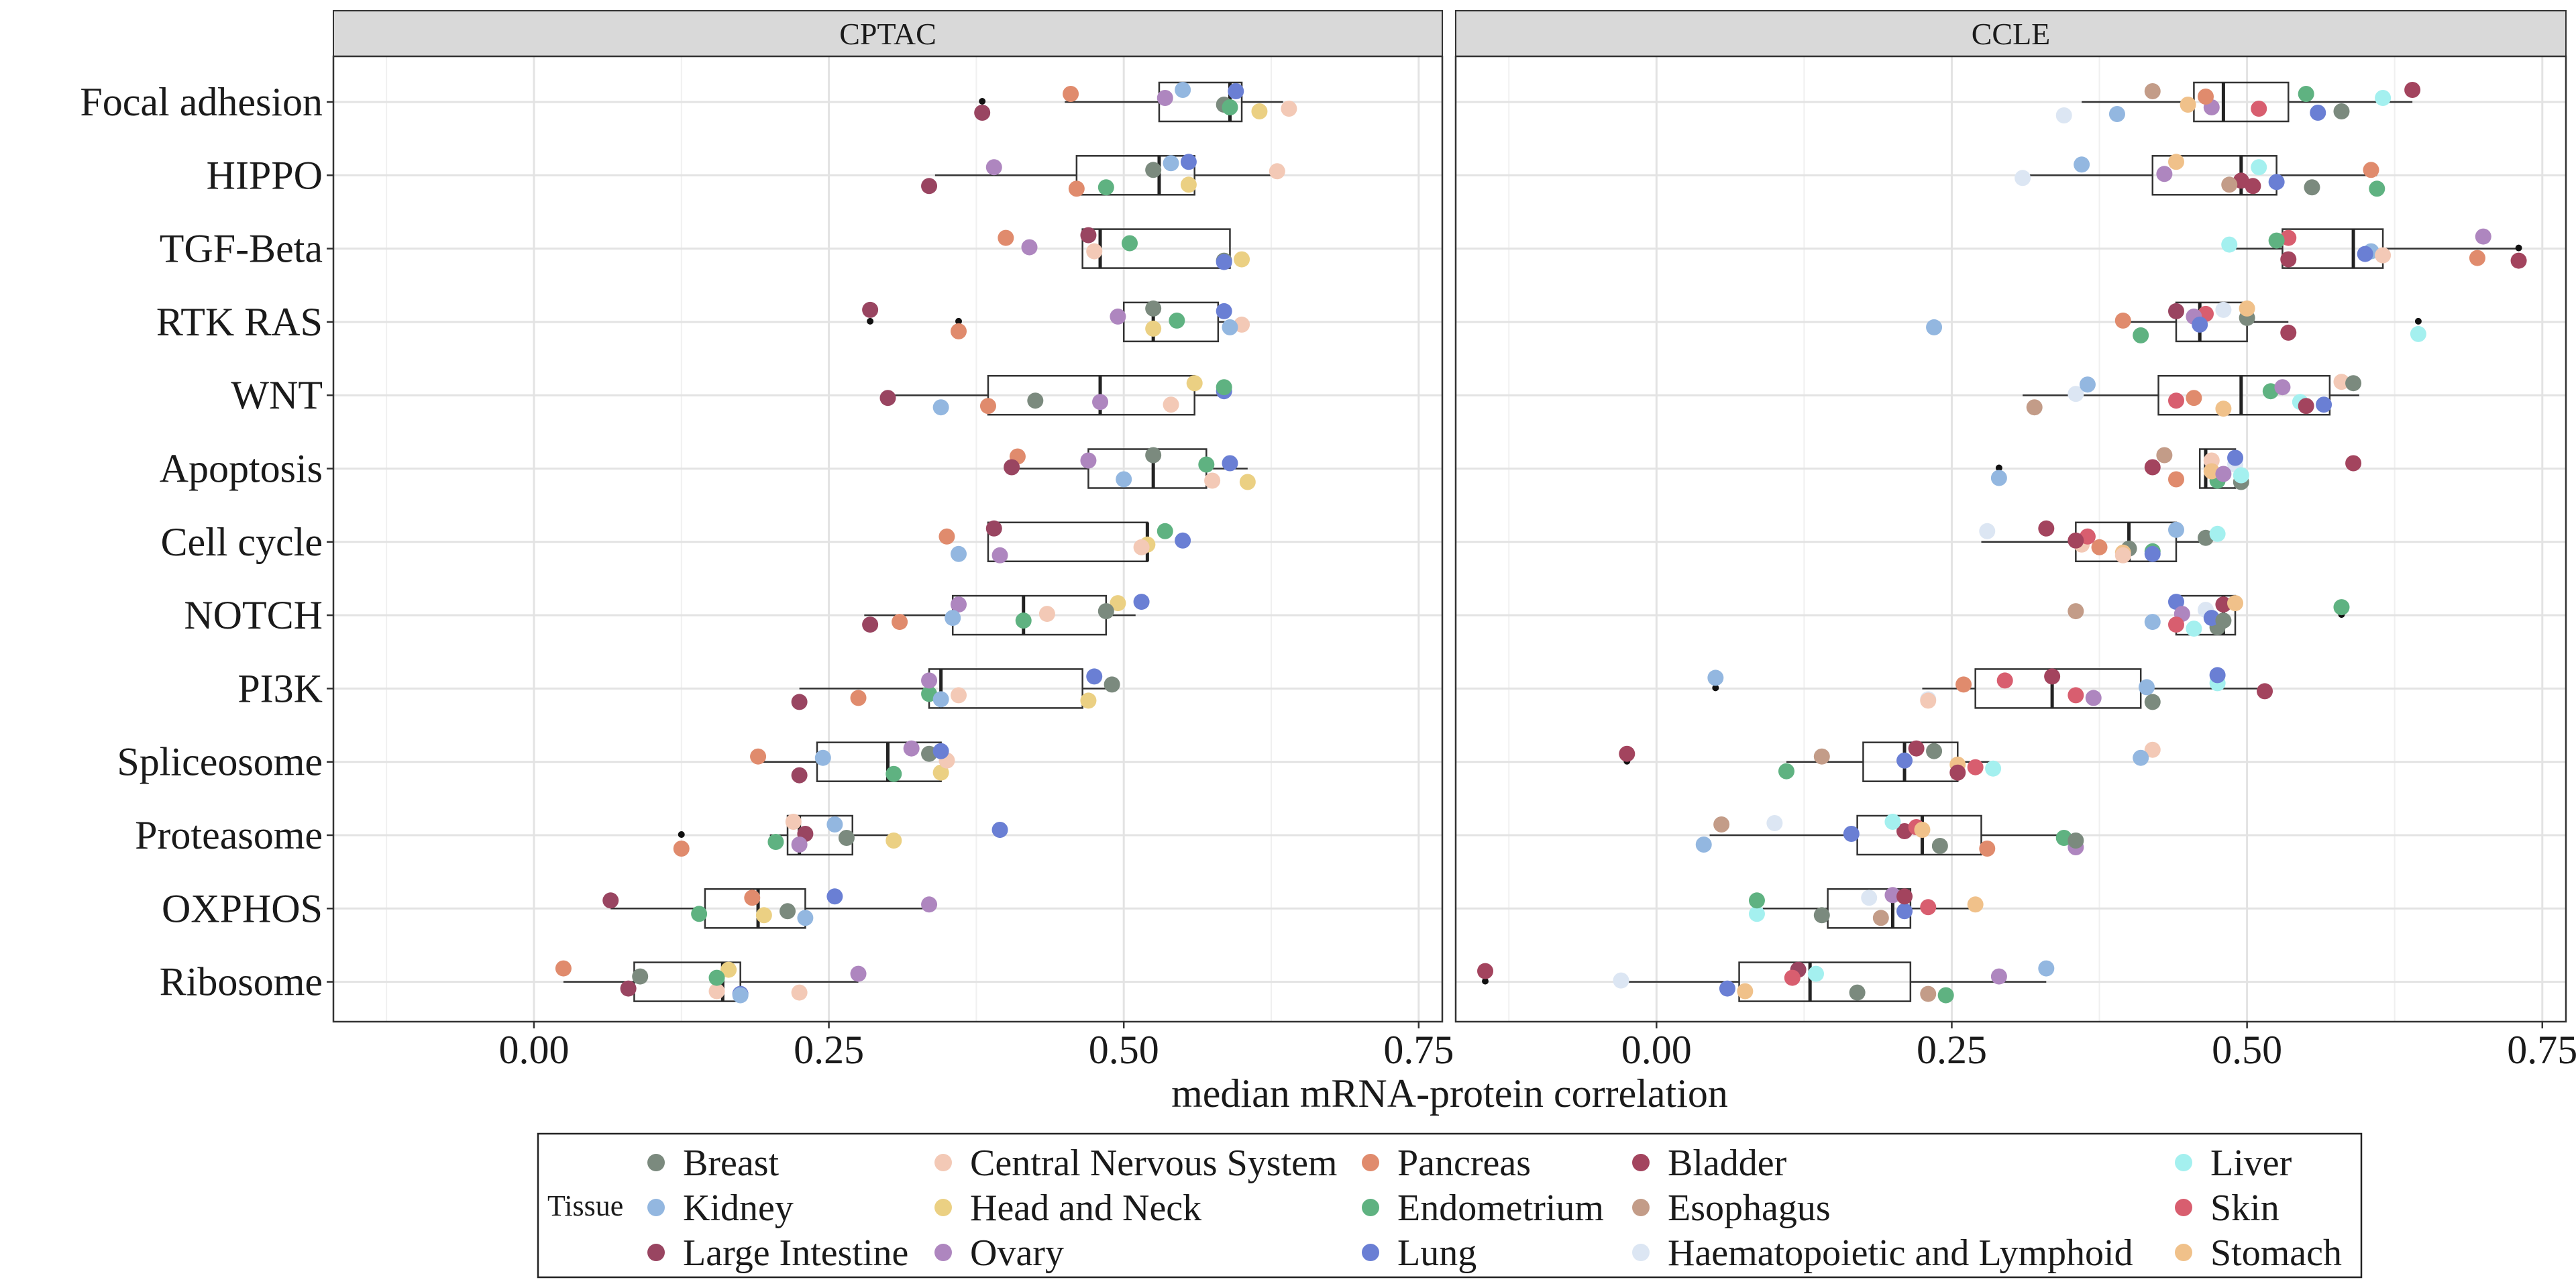 This screenshot has width=2576, height=1288. I want to click on legend-label: Lung, so click(1437, 1253).